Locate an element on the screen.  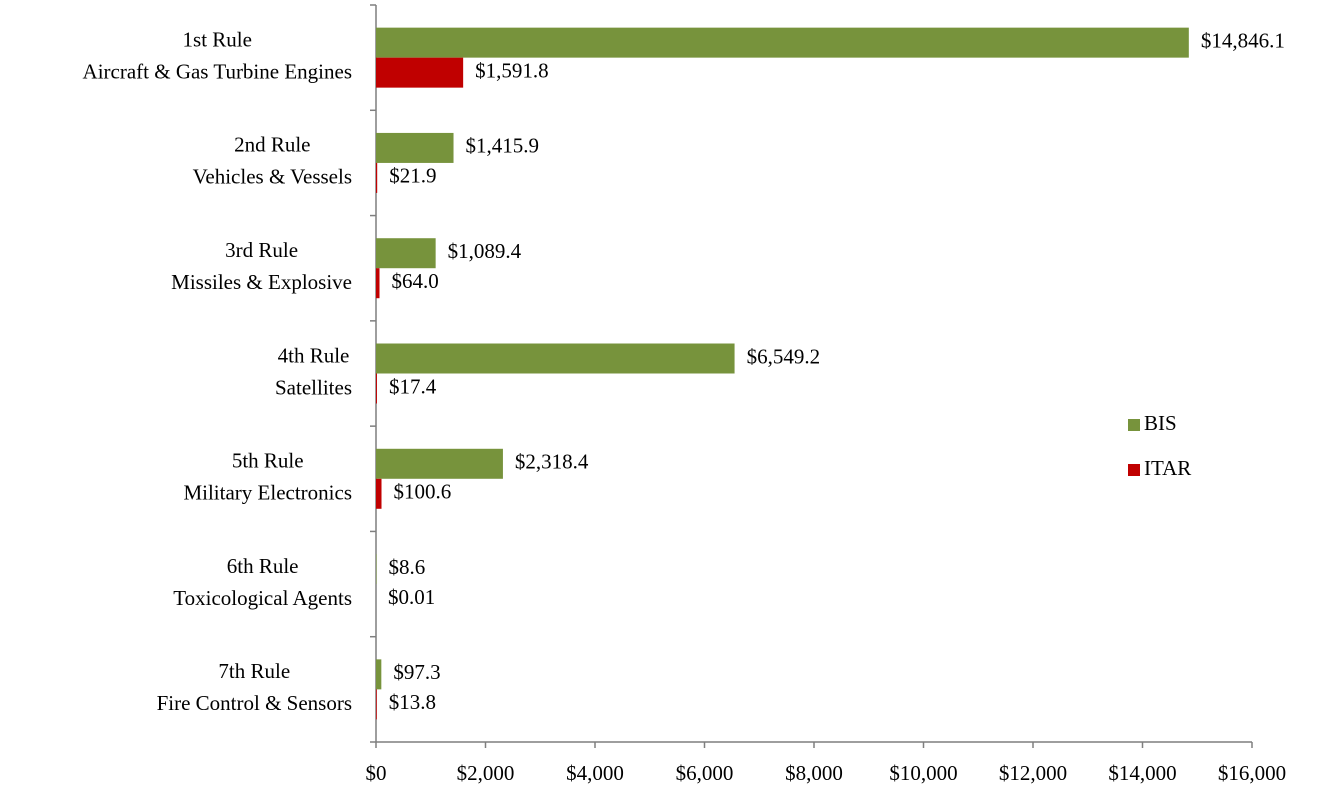
value-label: $64.0 is located at coordinates (415, 281).